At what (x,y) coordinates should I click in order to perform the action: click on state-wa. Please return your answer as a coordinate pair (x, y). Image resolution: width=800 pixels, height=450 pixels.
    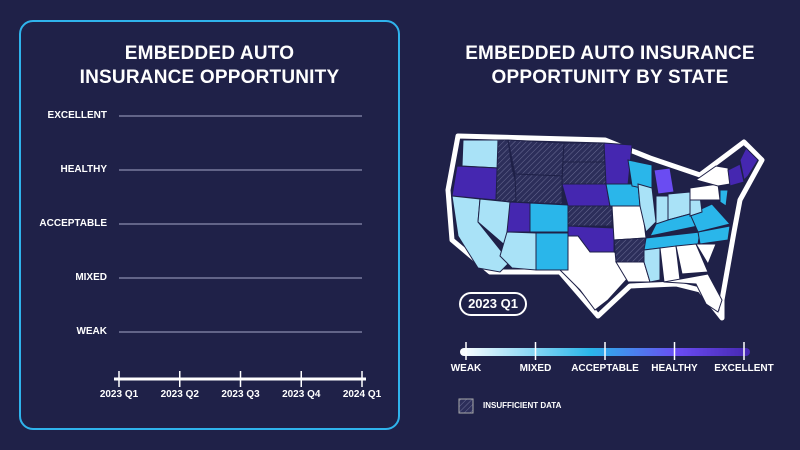
    Looking at the image, I should click on (480, 154).